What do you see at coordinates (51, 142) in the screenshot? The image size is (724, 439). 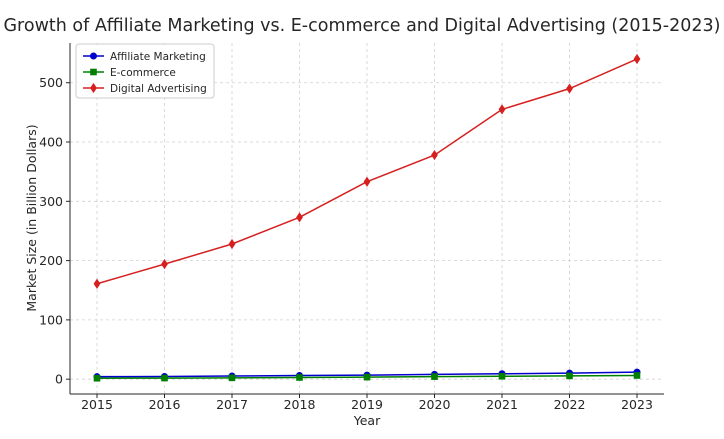 I see `y-tick-label: 400` at bounding box center [51, 142].